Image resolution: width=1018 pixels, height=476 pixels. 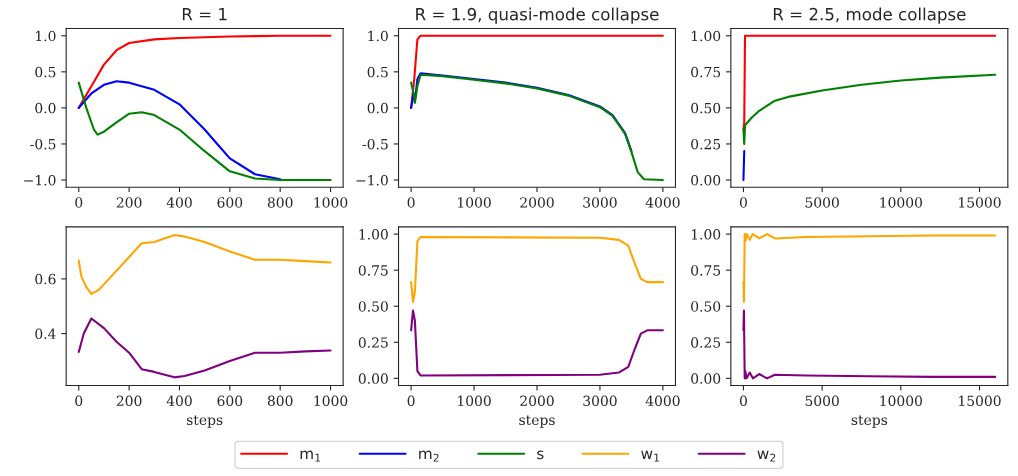 What do you see at coordinates (766, 456) in the screenshot?
I see `legend-label: w$_{2}$` at bounding box center [766, 456].